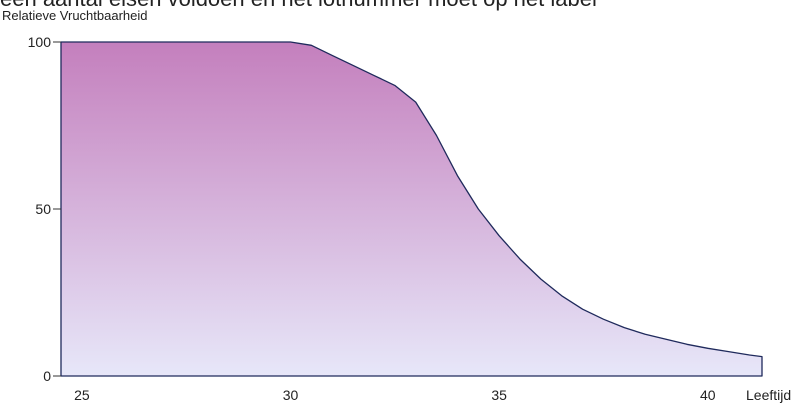 The height and width of the screenshot is (406, 811). Describe the element at coordinates (291, 395) in the screenshot. I see `x-tick-label: 30` at that location.